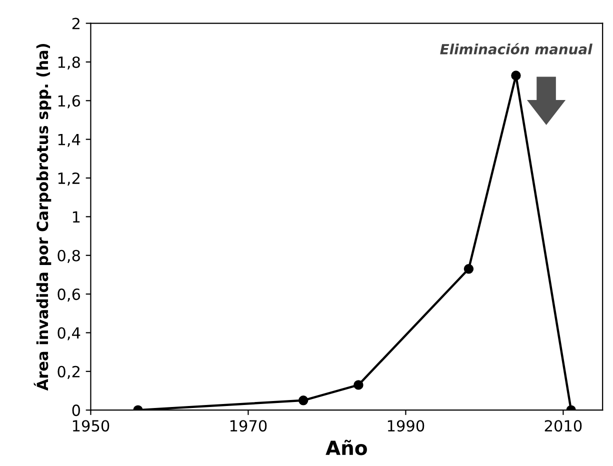  Describe the element at coordinates (69, 256) in the screenshot. I see `y-tick-label: 0,8` at that location.